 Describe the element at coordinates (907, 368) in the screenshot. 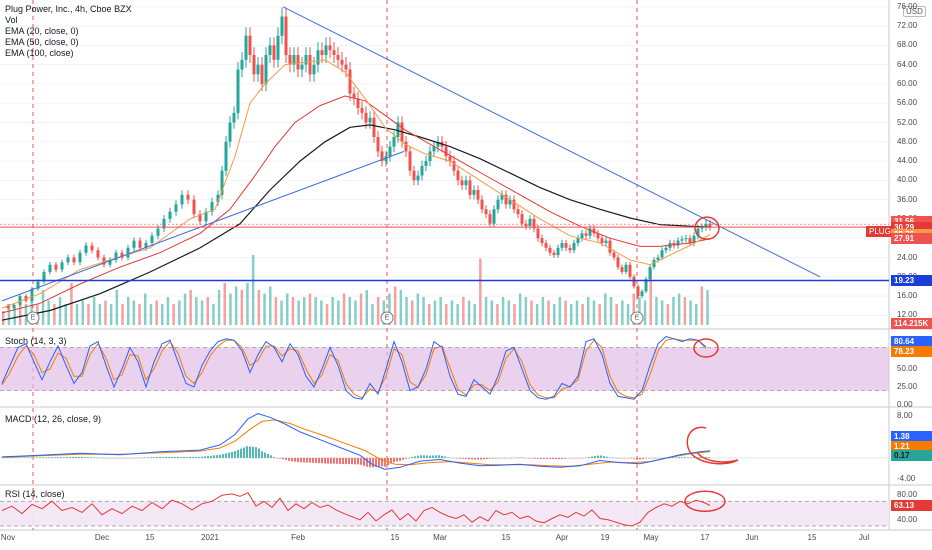

I see `stoch-tick: 50.00` at that location.